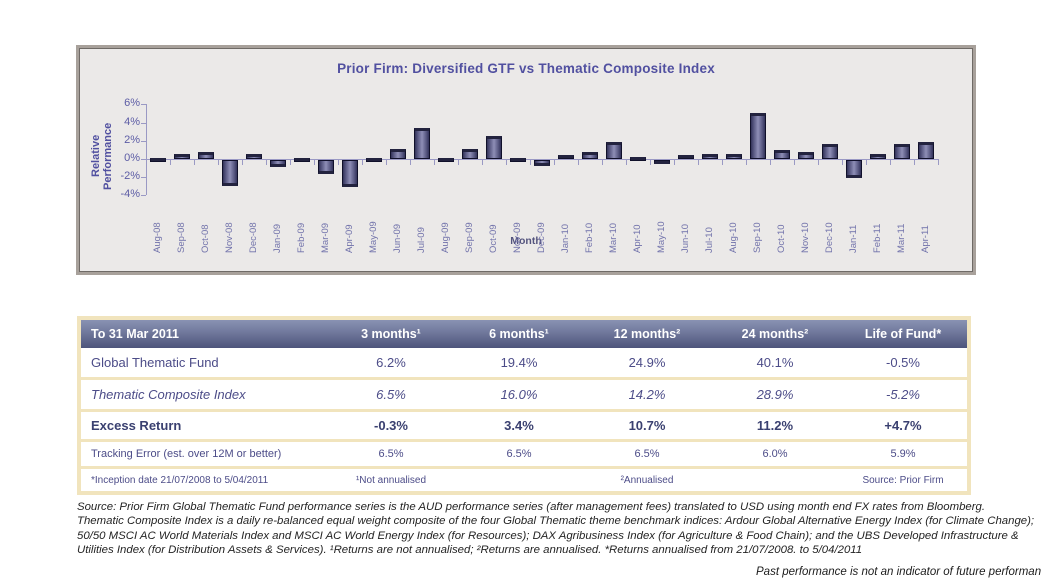 The image size is (1046, 588). Describe the element at coordinates (421, 240) in the screenshot. I see `x-tick-label: Jul-09` at that location.